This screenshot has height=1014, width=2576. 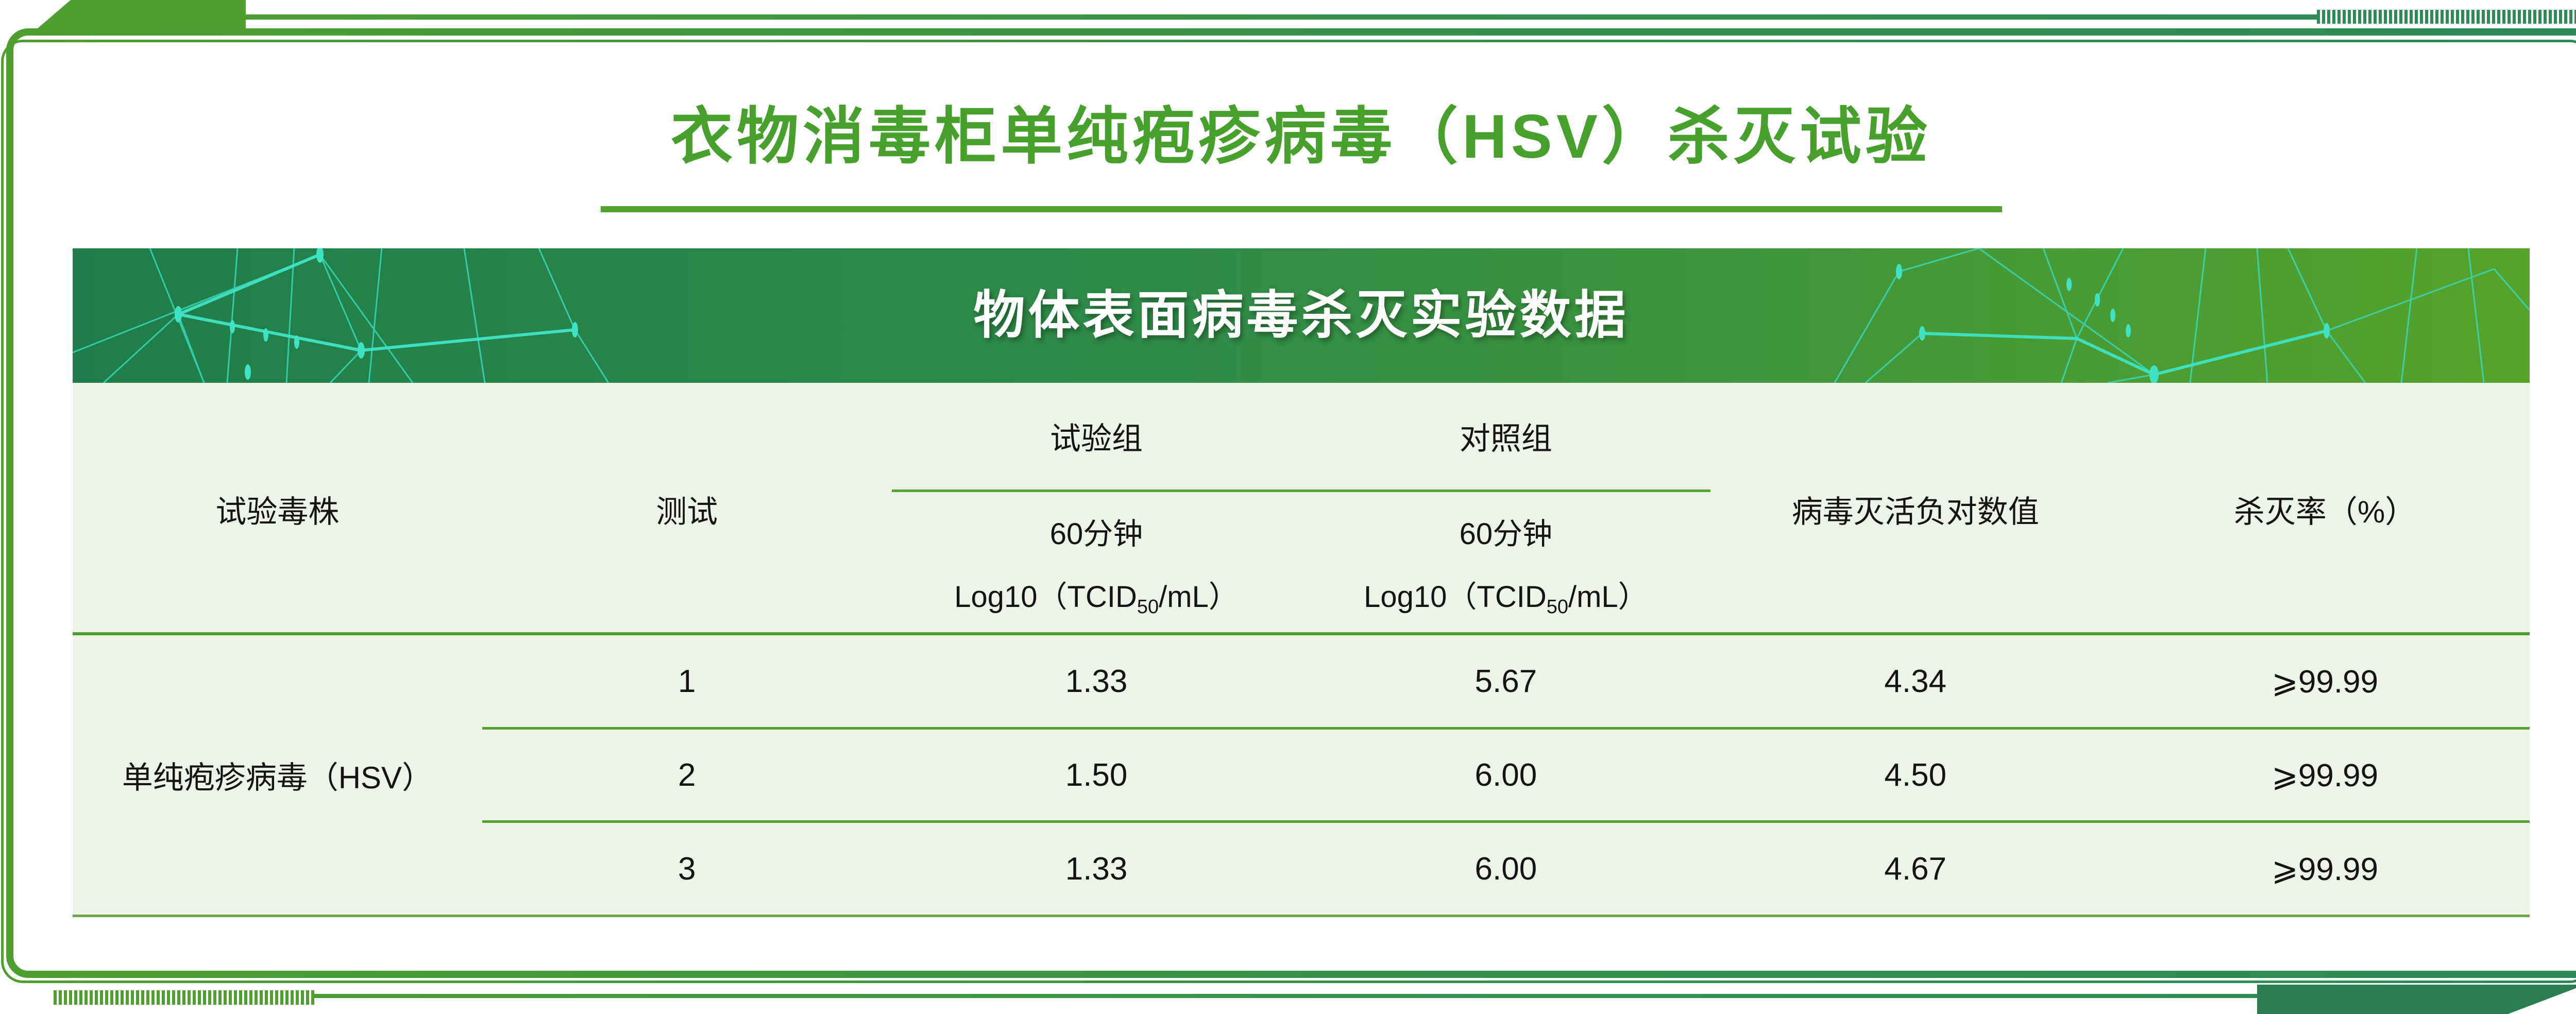 What do you see at coordinates (1301, 490) in the screenshot?
I see `group-header-rule` at bounding box center [1301, 490].